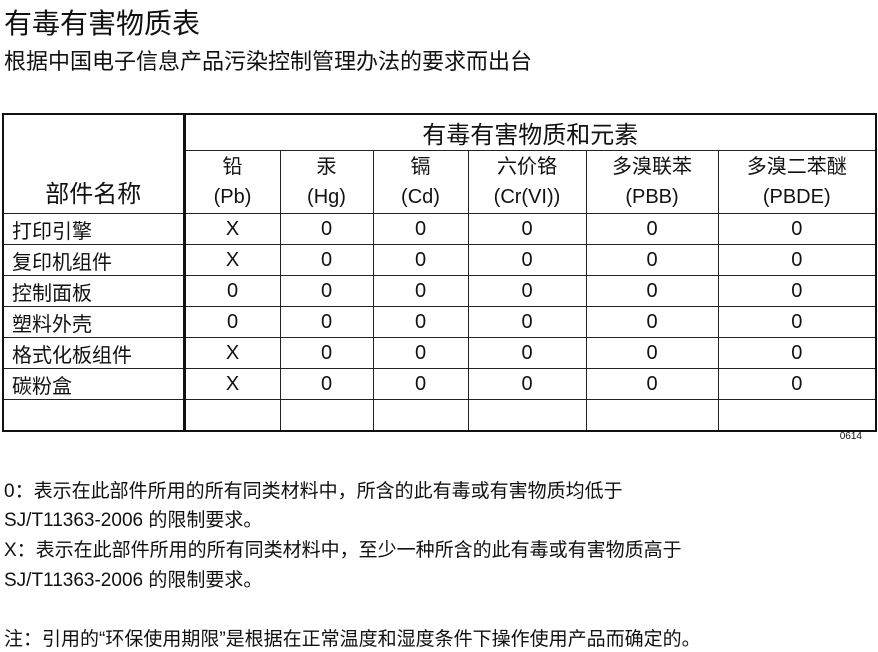 The height and width of the screenshot is (652, 878). What do you see at coordinates (652, 197) in the screenshot?
I see `substance-symbol: (PBB)` at bounding box center [652, 197].